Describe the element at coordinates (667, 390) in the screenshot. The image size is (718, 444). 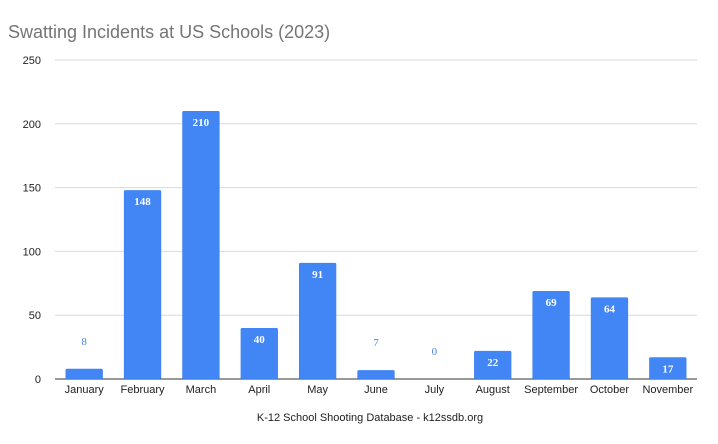
I see `x-tick-label: November` at that location.